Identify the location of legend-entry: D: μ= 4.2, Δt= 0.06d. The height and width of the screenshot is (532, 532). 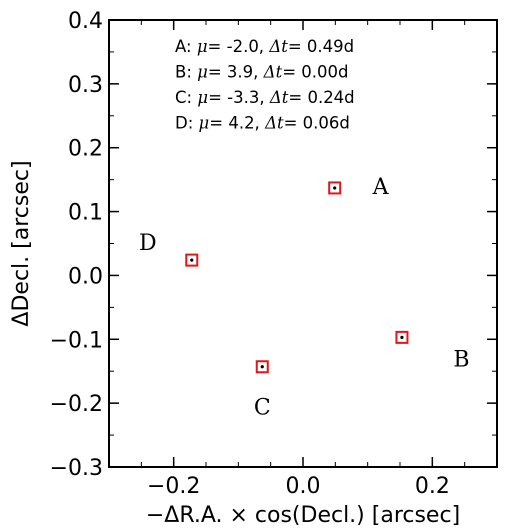
(262, 123).